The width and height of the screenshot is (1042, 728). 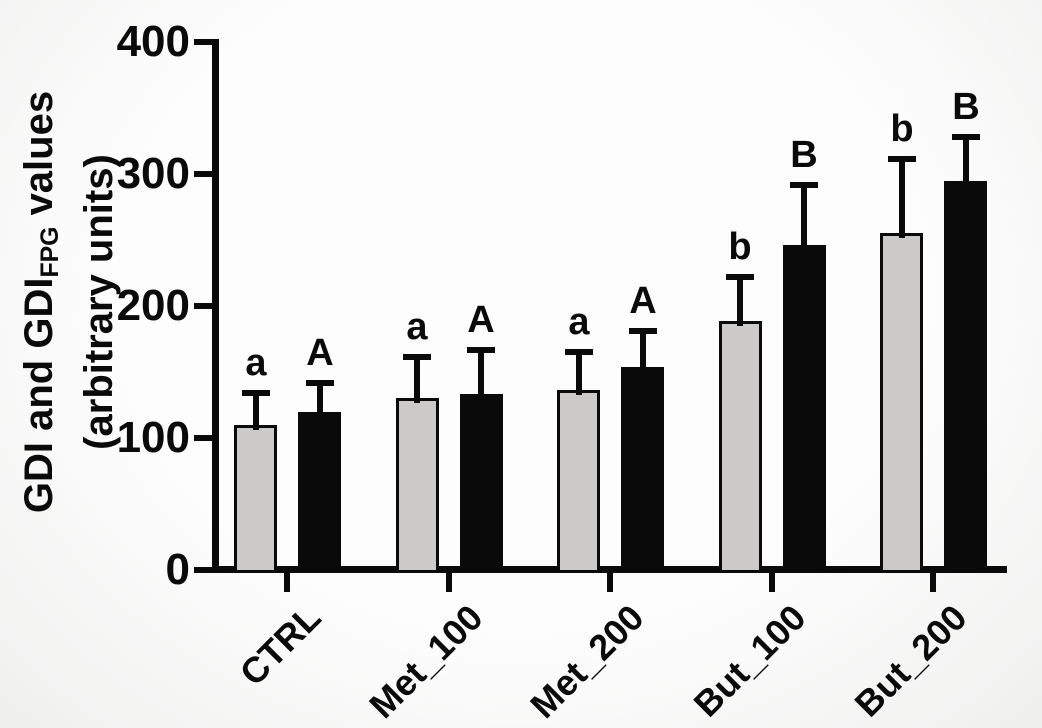 What do you see at coordinates (426, 661) in the screenshot?
I see `x-category-label: Met_100` at bounding box center [426, 661].